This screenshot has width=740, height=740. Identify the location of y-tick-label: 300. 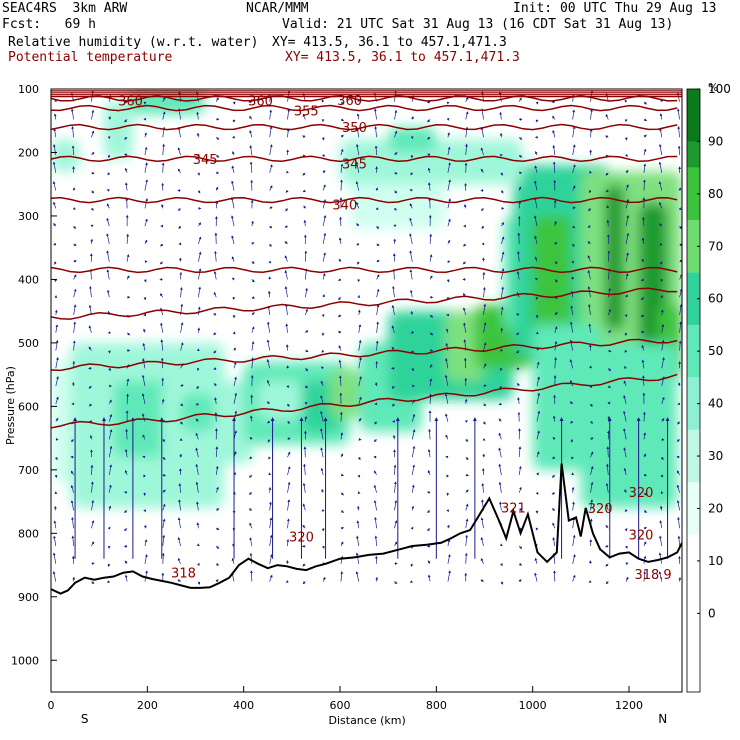
(28, 216).